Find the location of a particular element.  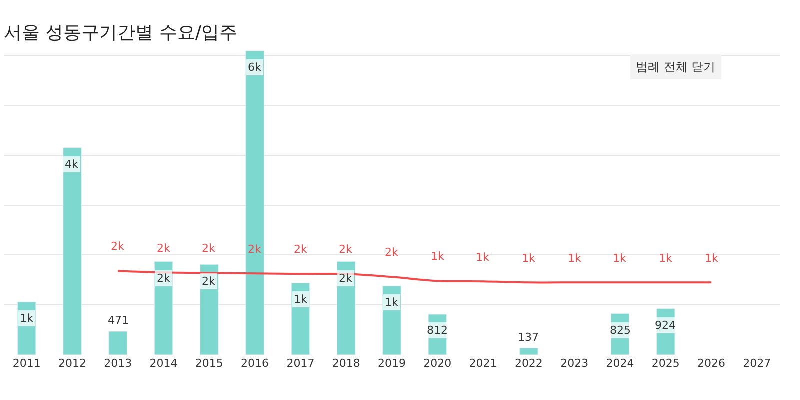

x-tick-label: 2011 is located at coordinates (26, 363).